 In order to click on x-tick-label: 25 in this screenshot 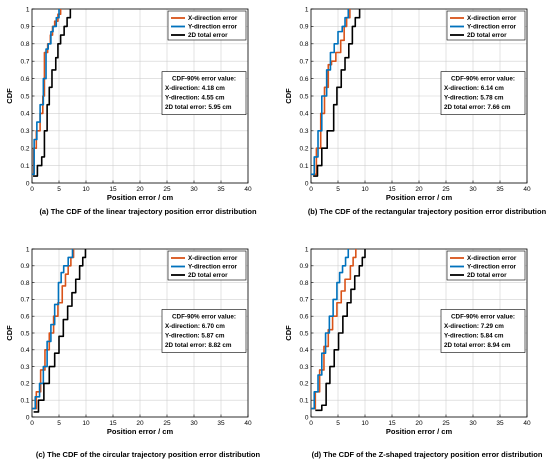, I will do `click(167, 189)`.